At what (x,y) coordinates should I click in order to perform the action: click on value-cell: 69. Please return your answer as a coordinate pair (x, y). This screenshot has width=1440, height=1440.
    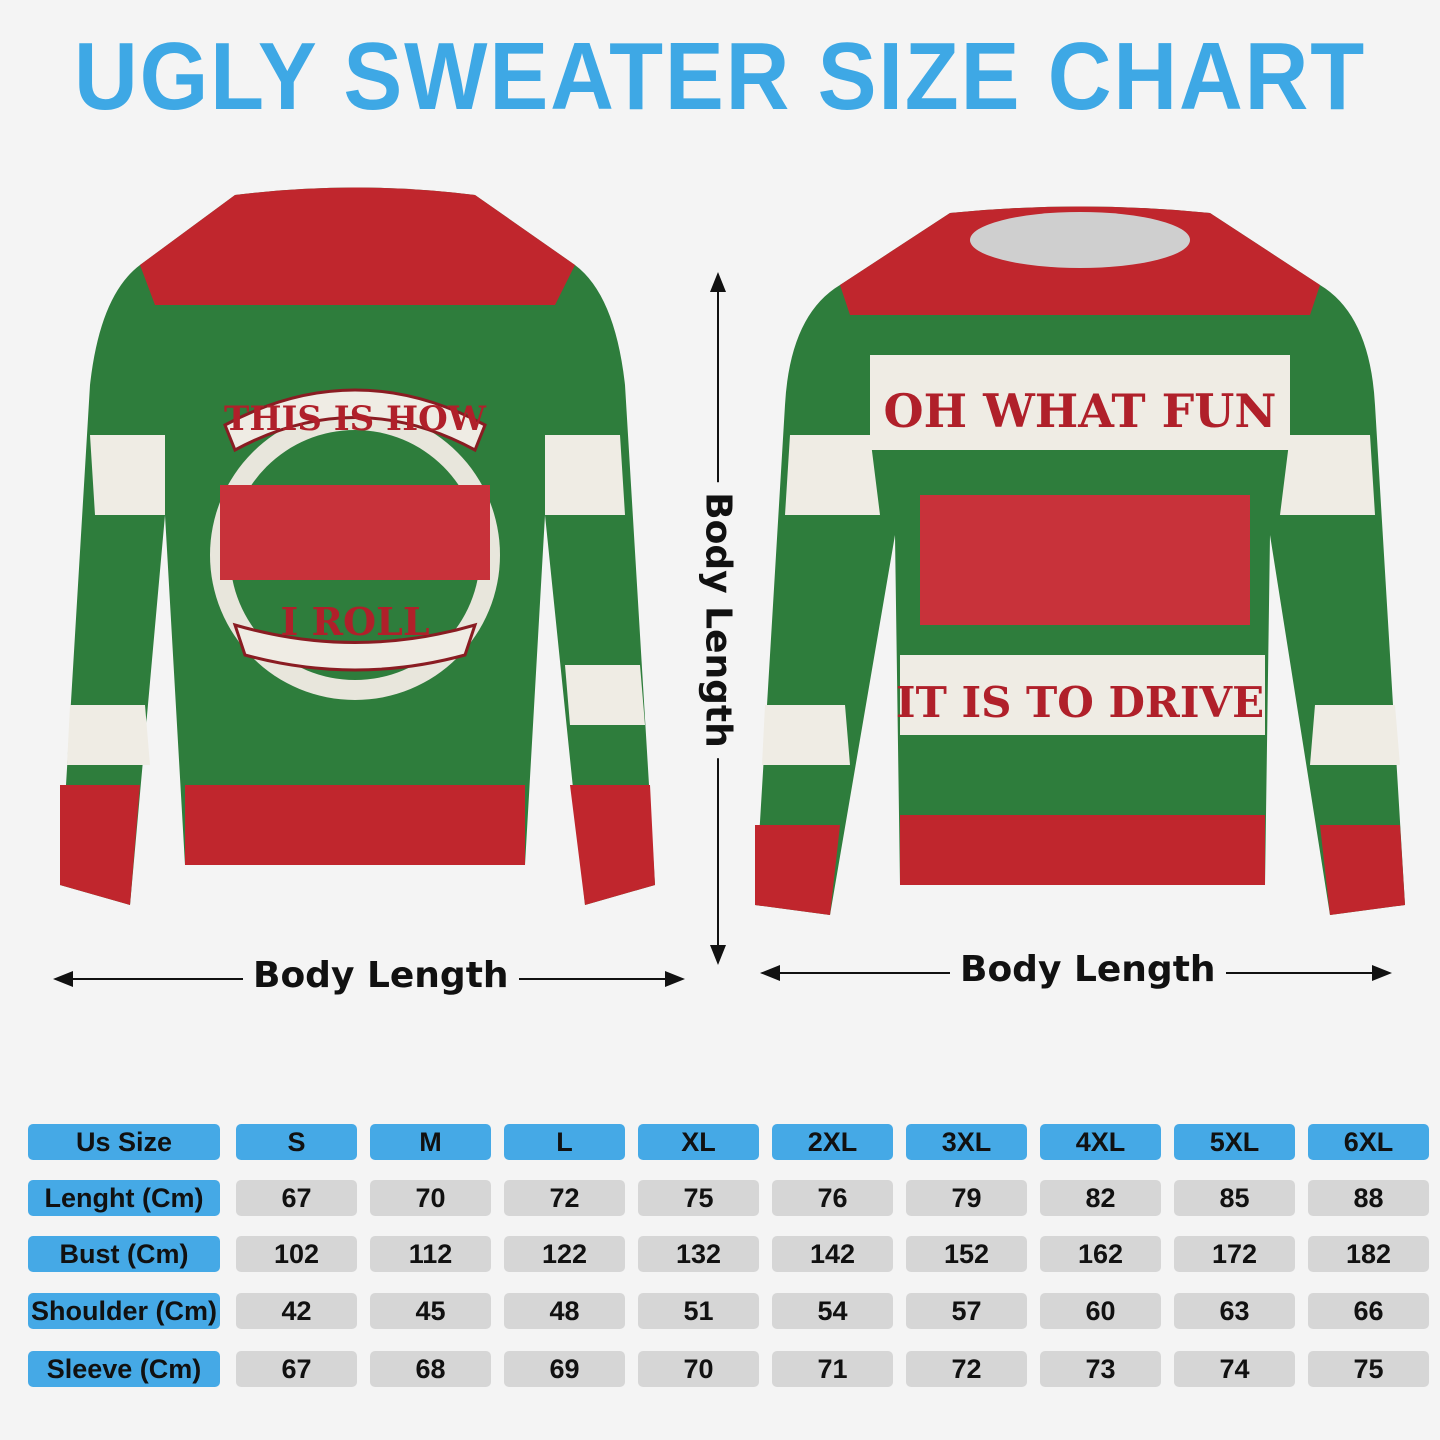
    Looking at the image, I should click on (564, 1369).